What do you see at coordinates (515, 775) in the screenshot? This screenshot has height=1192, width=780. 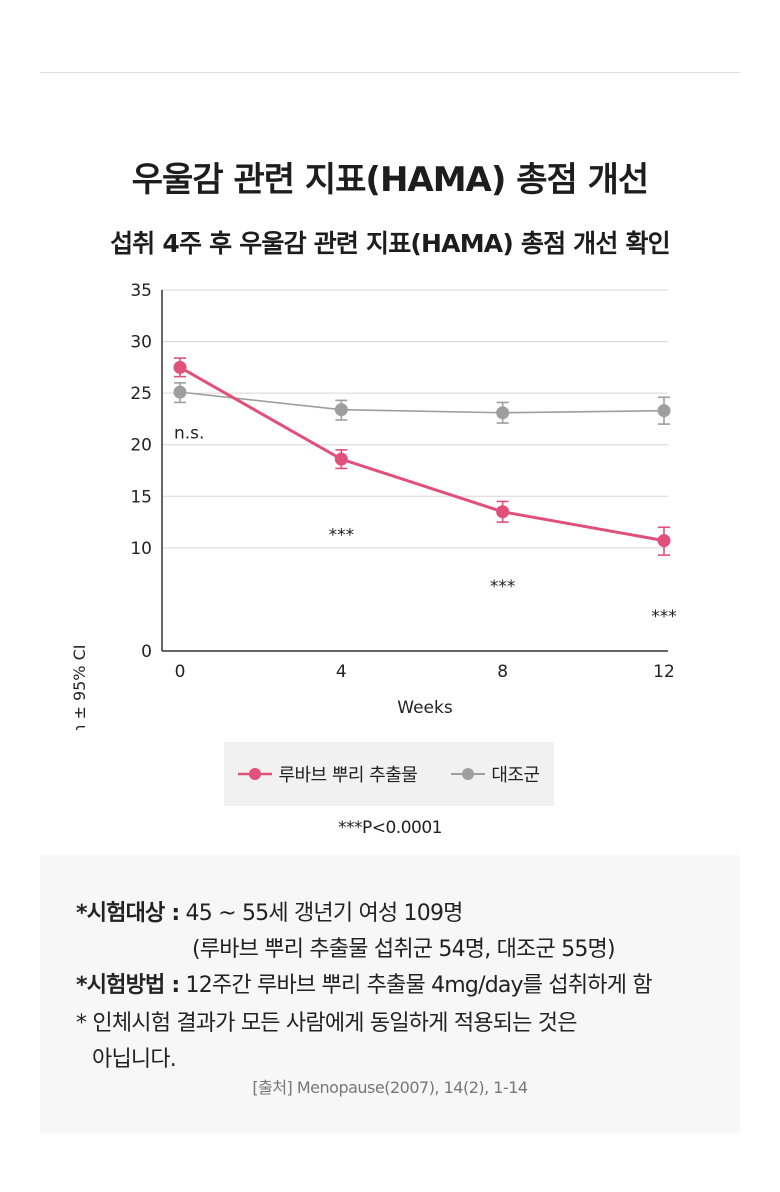 I see `legend-label-control: 대조군` at bounding box center [515, 775].